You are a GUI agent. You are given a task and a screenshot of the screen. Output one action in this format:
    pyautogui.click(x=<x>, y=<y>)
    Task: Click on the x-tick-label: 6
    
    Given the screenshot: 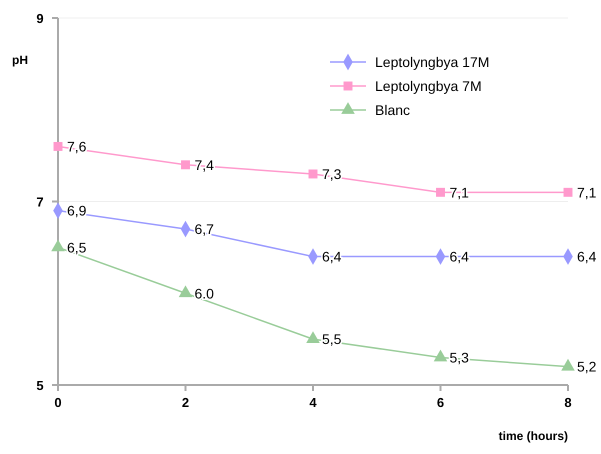 What is the action you would take?
    pyautogui.click(x=440, y=402)
    